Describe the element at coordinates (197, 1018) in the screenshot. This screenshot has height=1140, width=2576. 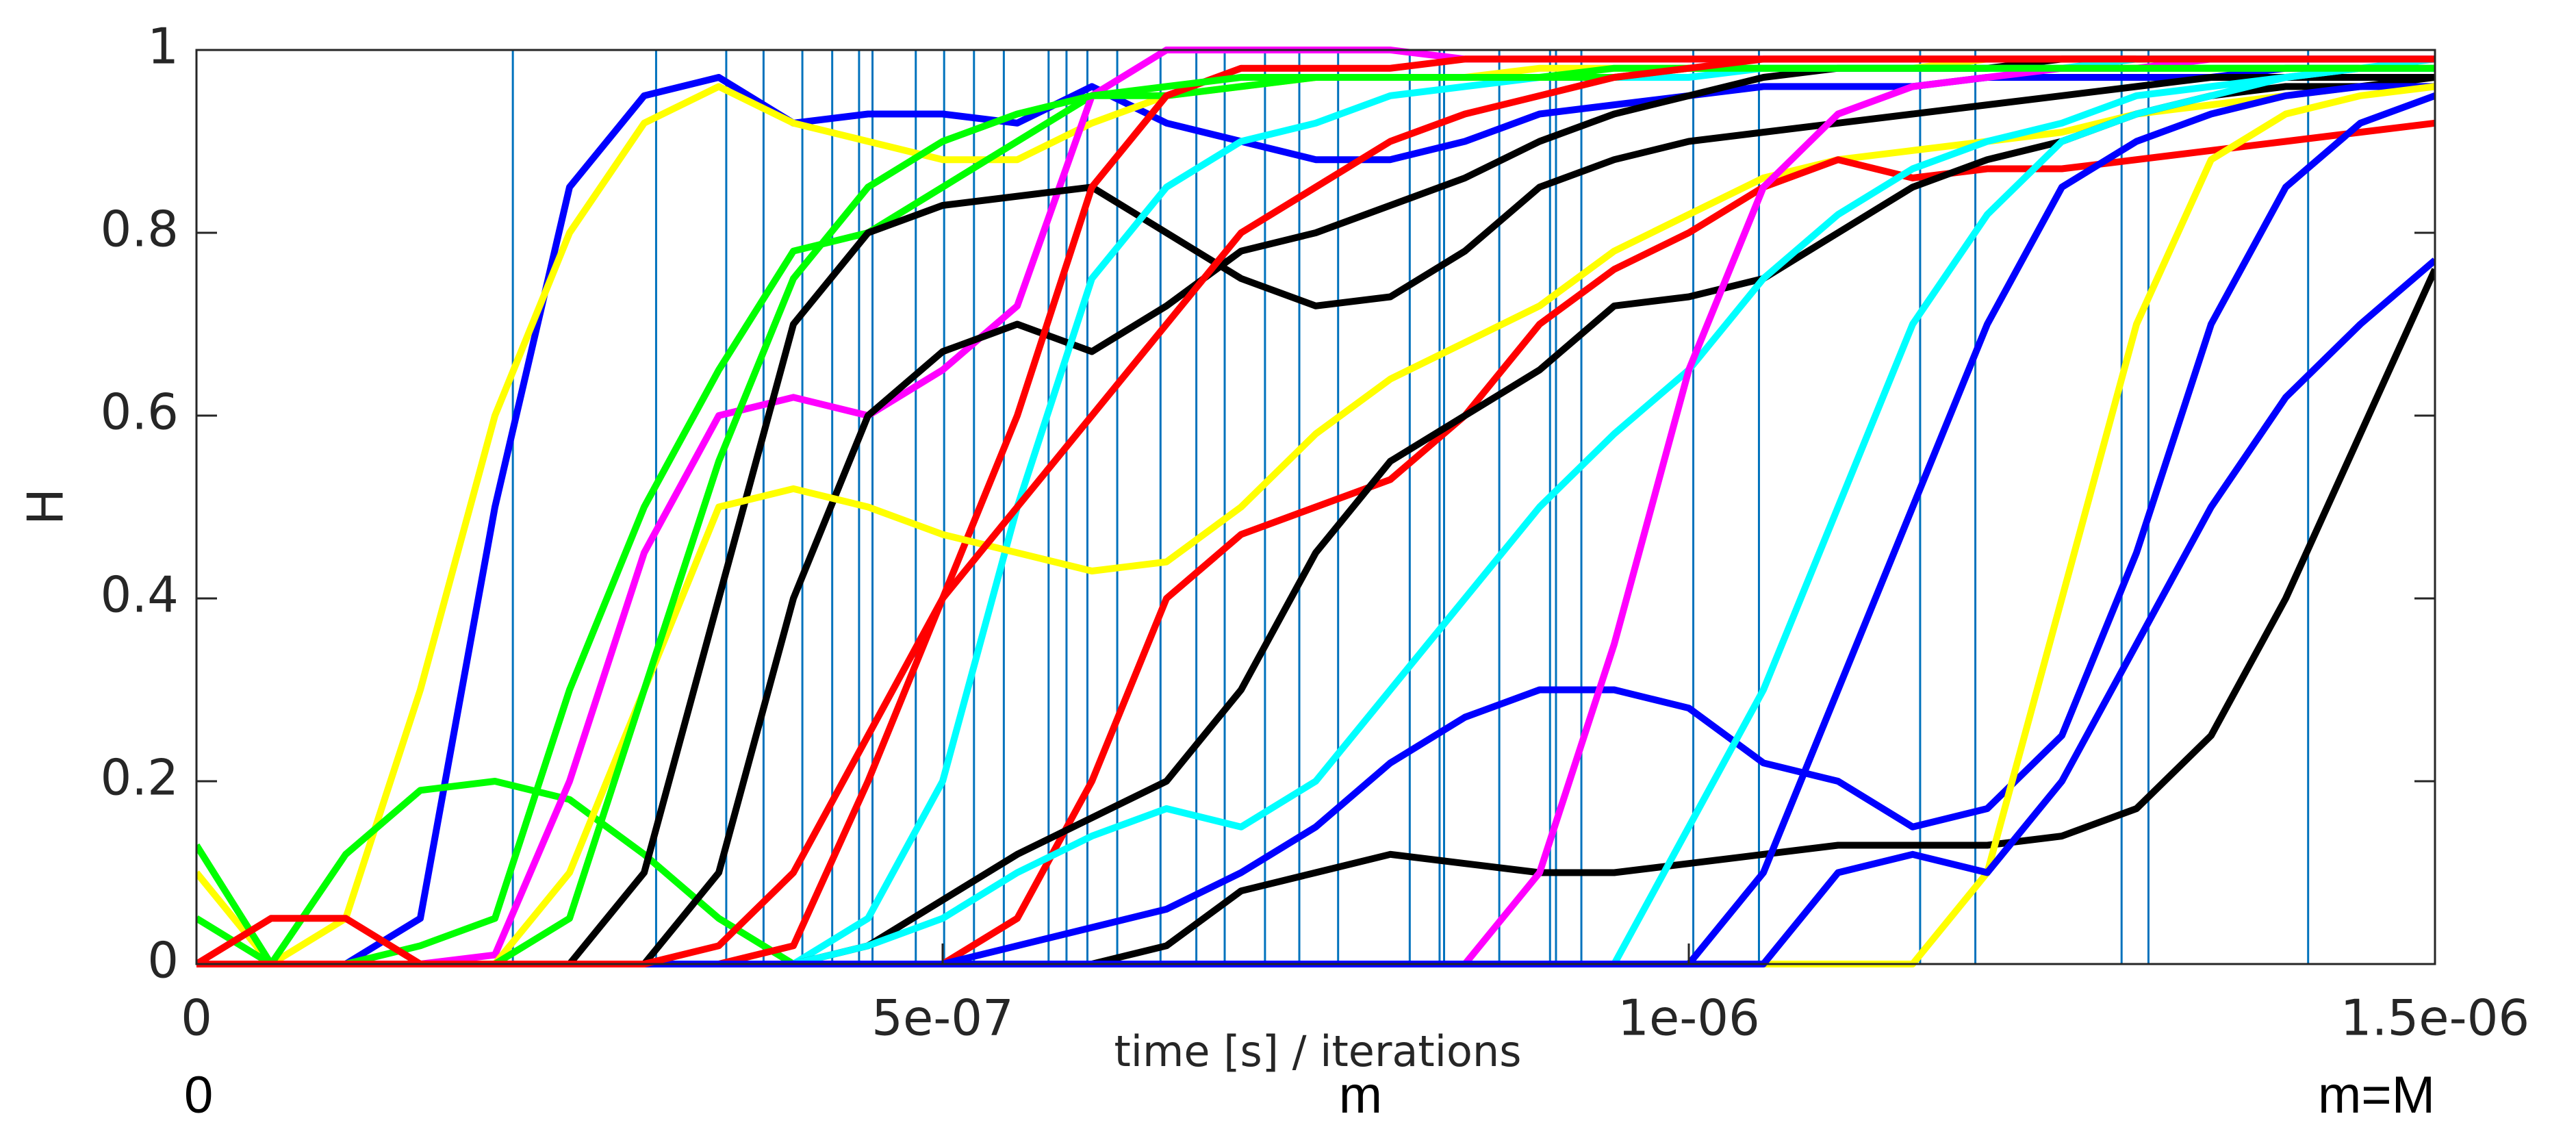
I see `x-tick-label: 0` at that location.